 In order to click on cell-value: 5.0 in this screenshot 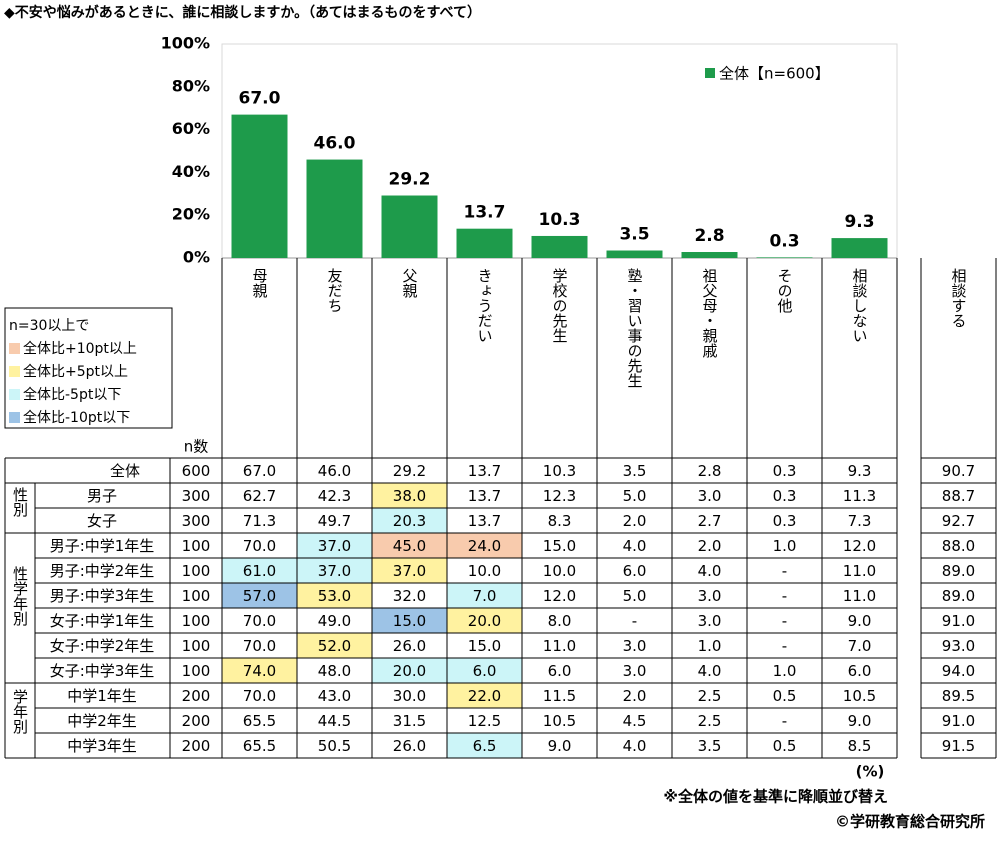, I will do `click(635, 496)`.